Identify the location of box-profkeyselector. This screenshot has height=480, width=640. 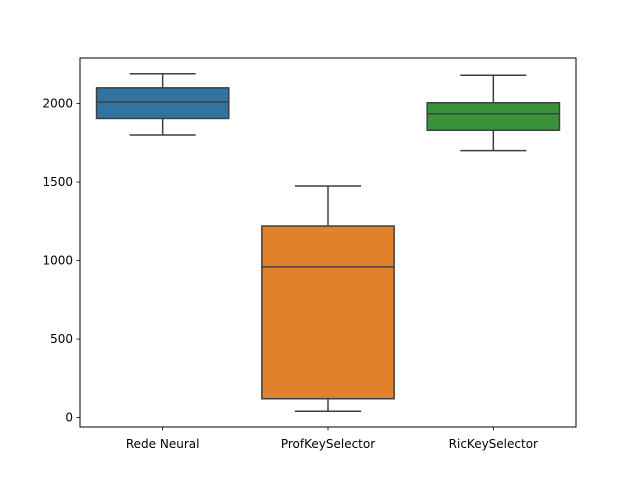
(328, 299).